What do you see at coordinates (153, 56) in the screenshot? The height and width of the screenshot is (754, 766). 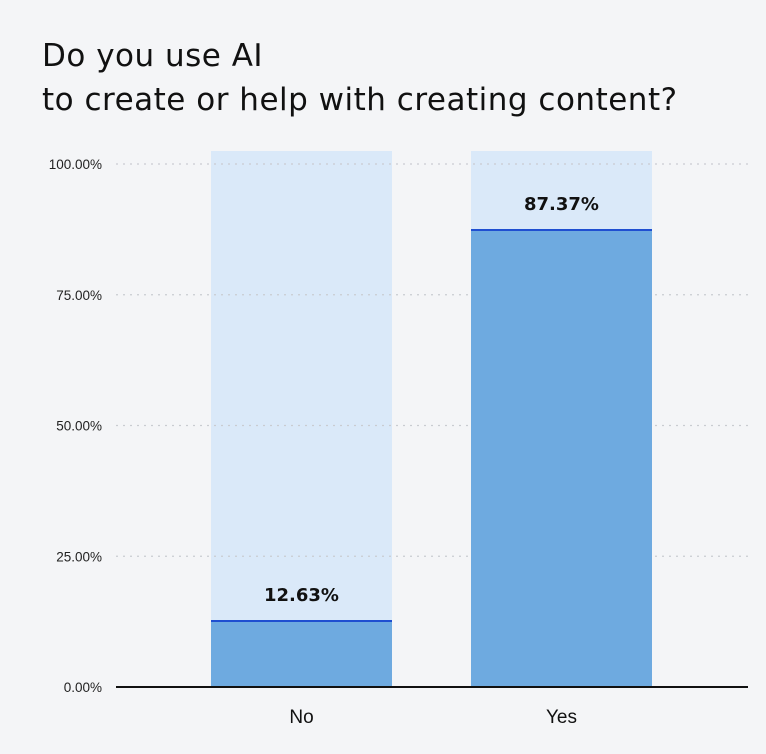 I see `chart-title-line-1: Do you use AI` at bounding box center [153, 56].